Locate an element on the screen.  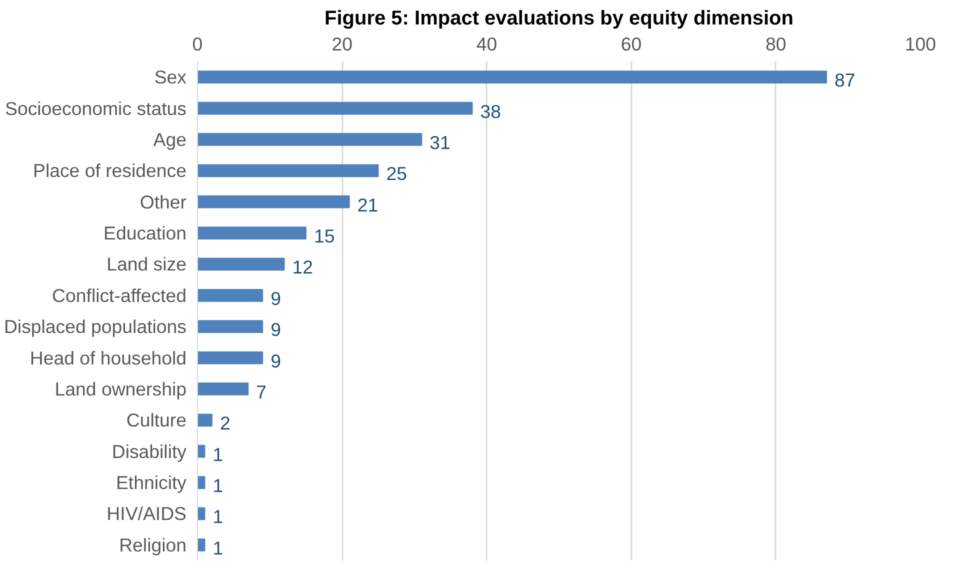
data-label: 25 is located at coordinates (397, 173).